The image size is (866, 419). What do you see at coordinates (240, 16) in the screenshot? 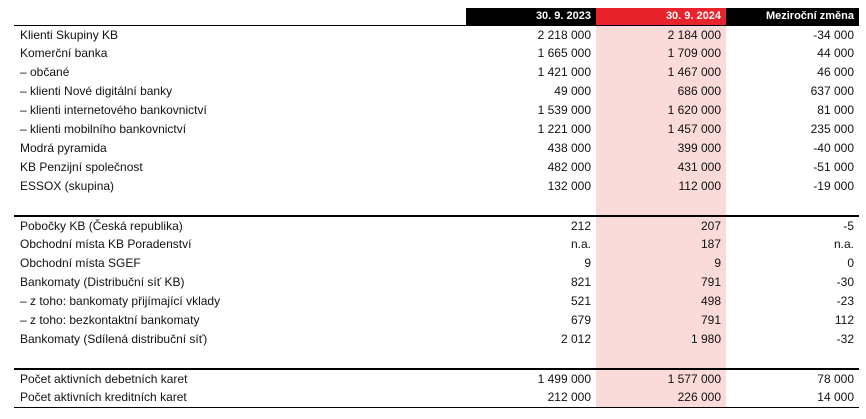
I see `header-spacer` at bounding box center [240, 16].